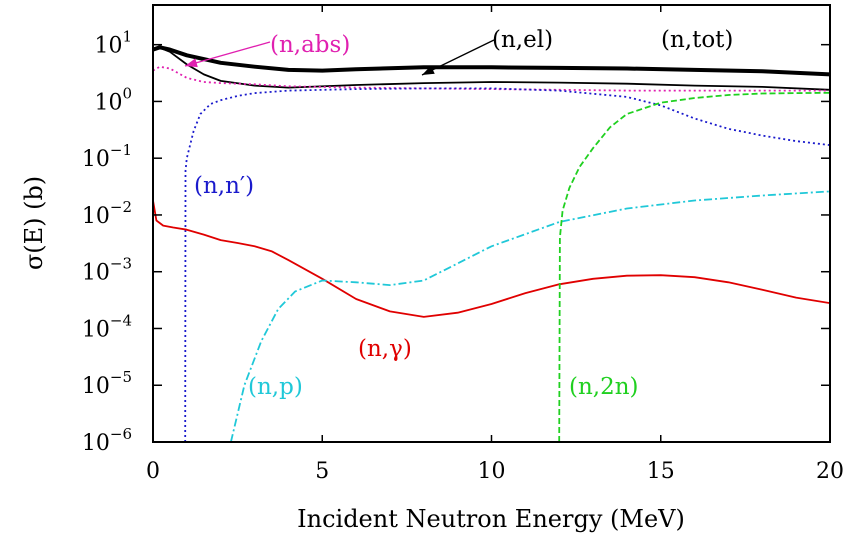 This screenshot has width=854, height=539. What do you see at coordinates (492, 471) in the screenshot?
I see `x-tick-label: 10` at bounding box center [492, 471].